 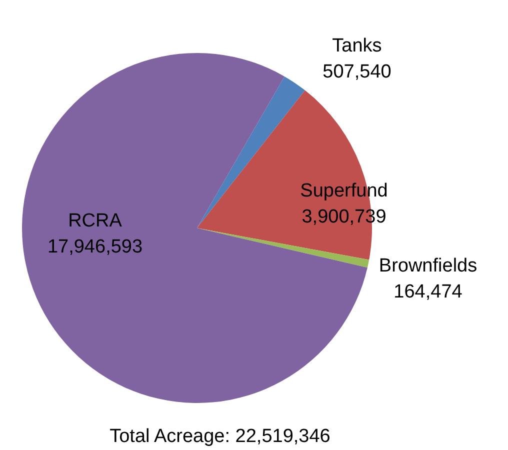 What do you see at coordinates (283, 248) in the screenshot?
I see `pie-slice` at bounding box center [283, 248].